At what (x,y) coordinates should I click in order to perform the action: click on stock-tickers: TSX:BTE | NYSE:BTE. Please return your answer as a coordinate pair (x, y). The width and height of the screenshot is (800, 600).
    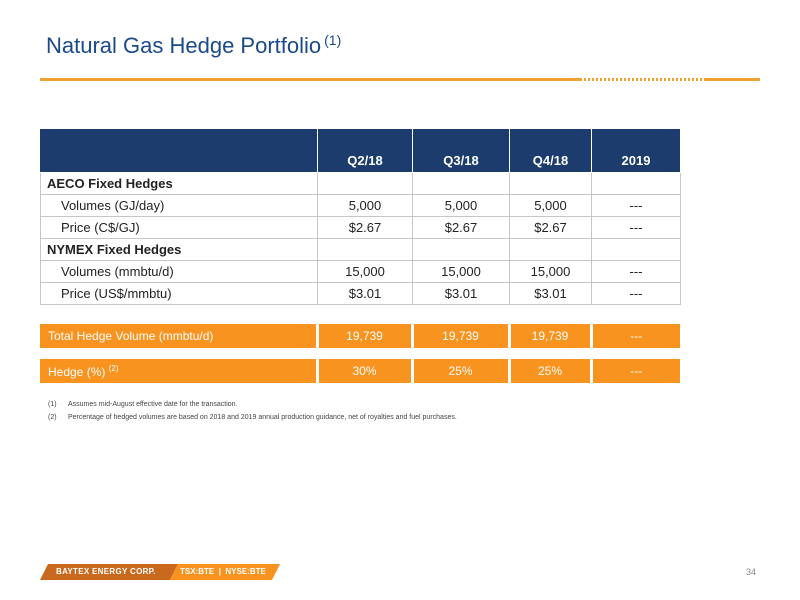
    Looking at the image, I should click on (223, 571).